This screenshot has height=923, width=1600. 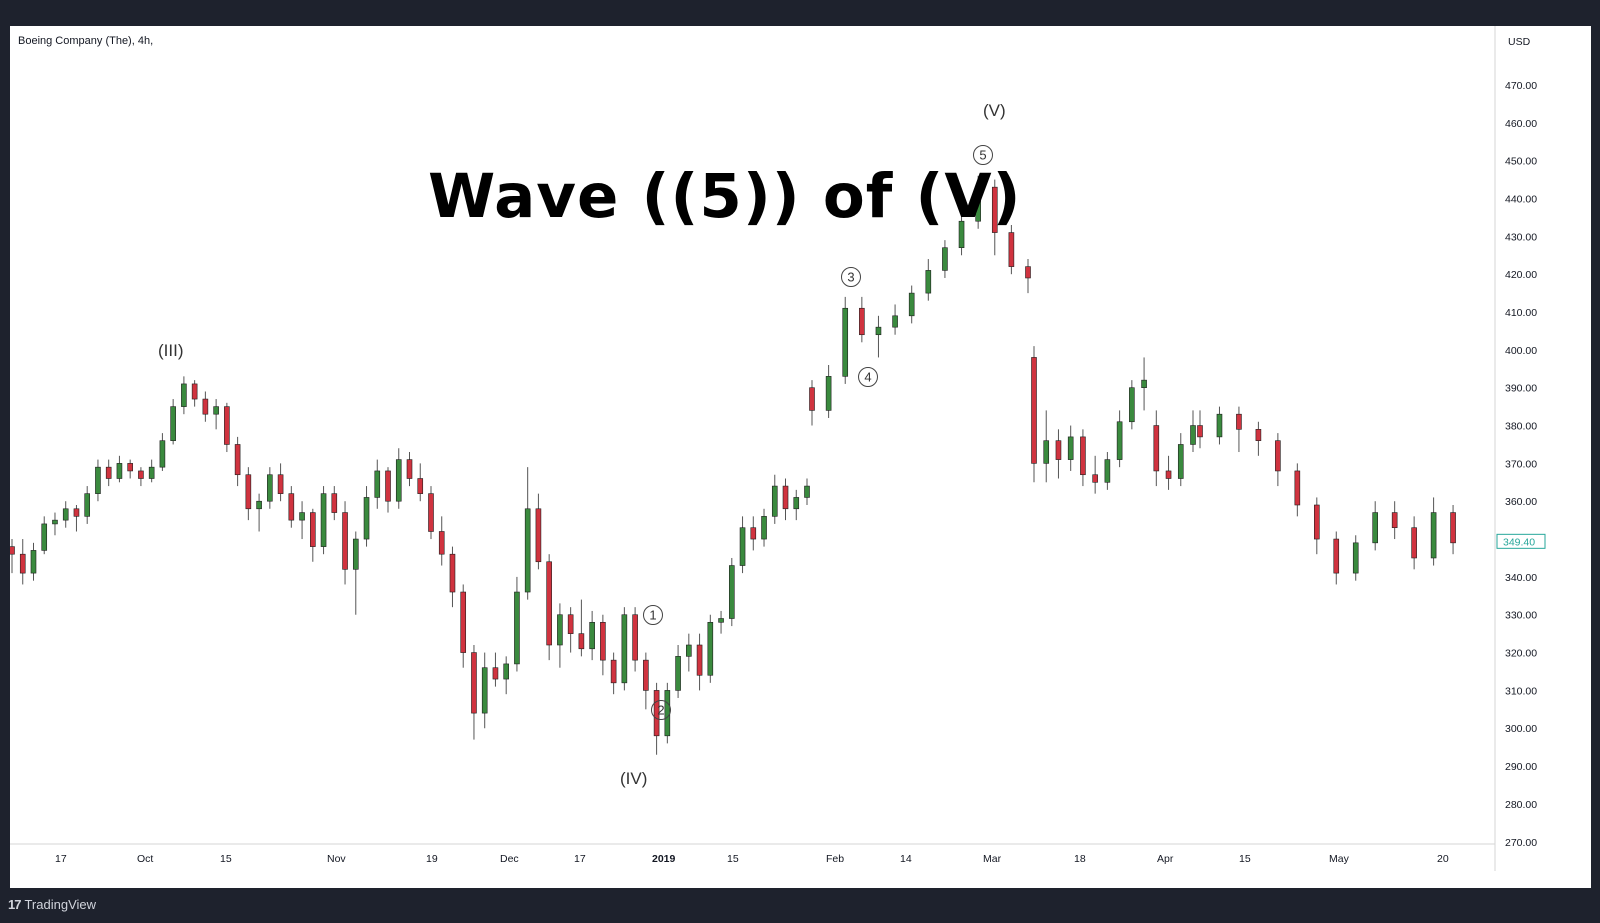 What do you see at coordinates (1521, 464) in the screenshot?
I see `price-tick-label: 370.00` at bounding box center [1521, 464].